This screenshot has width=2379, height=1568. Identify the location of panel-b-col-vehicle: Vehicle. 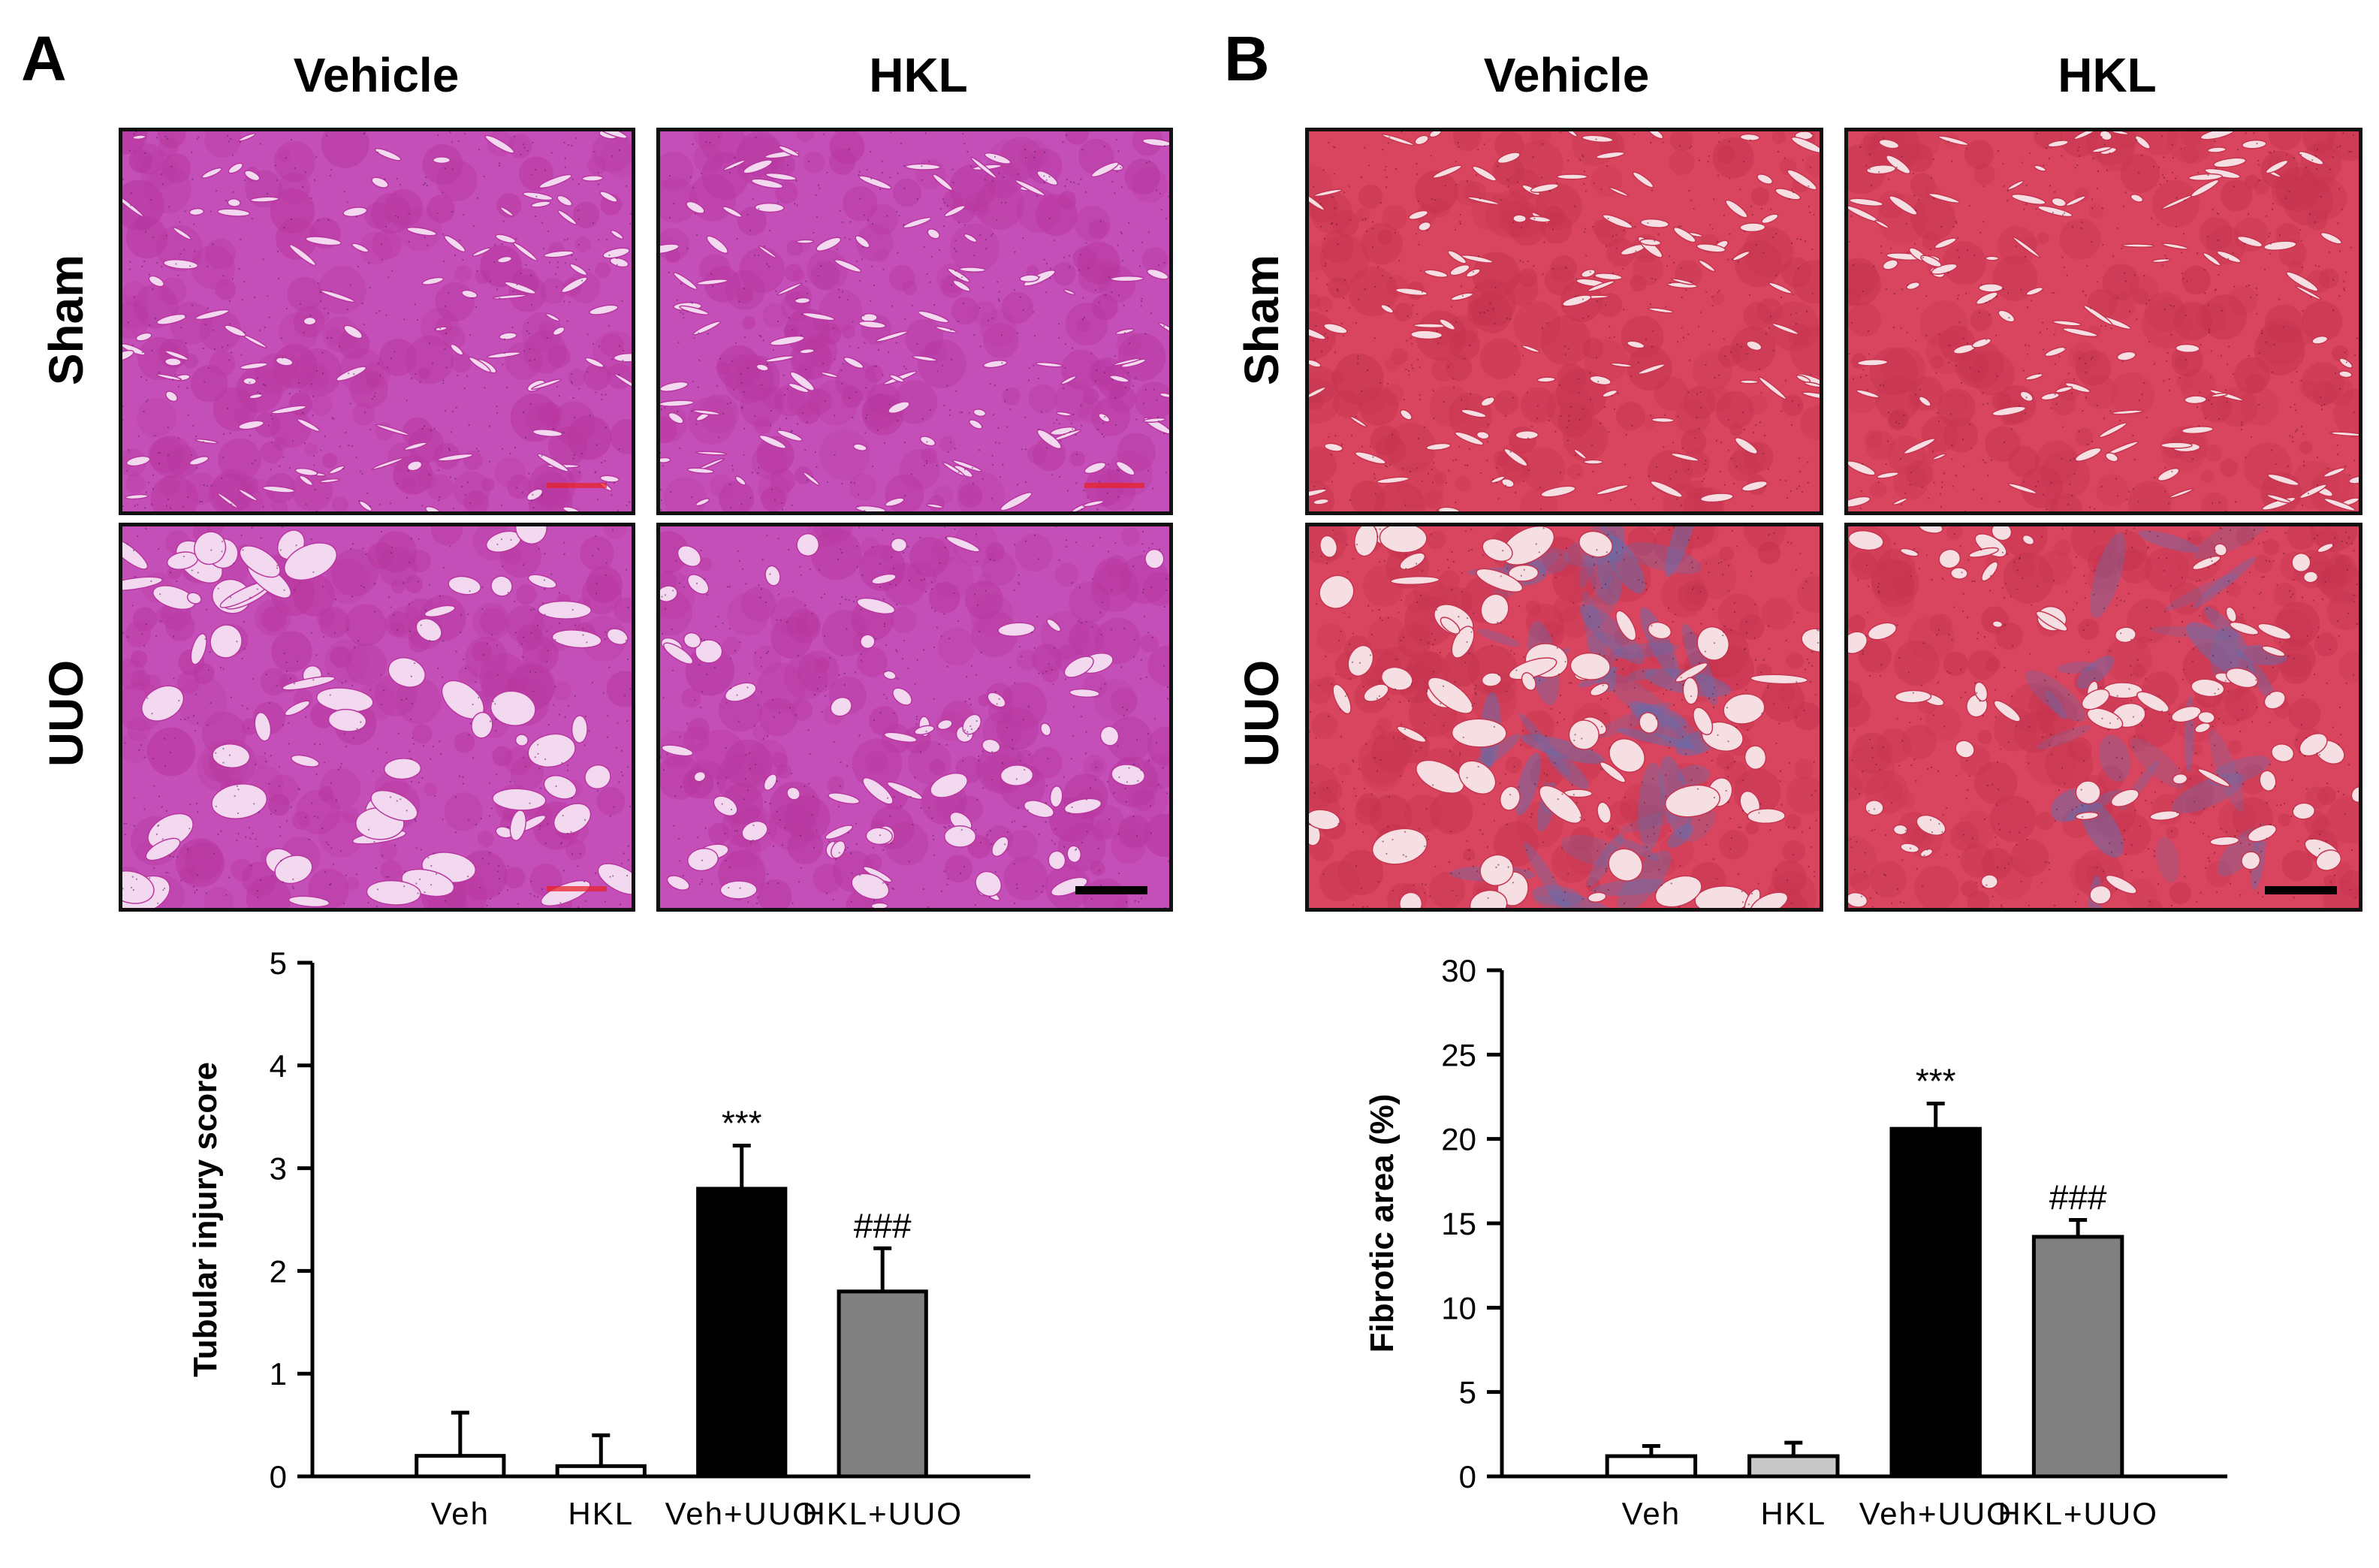
(1566, 75).